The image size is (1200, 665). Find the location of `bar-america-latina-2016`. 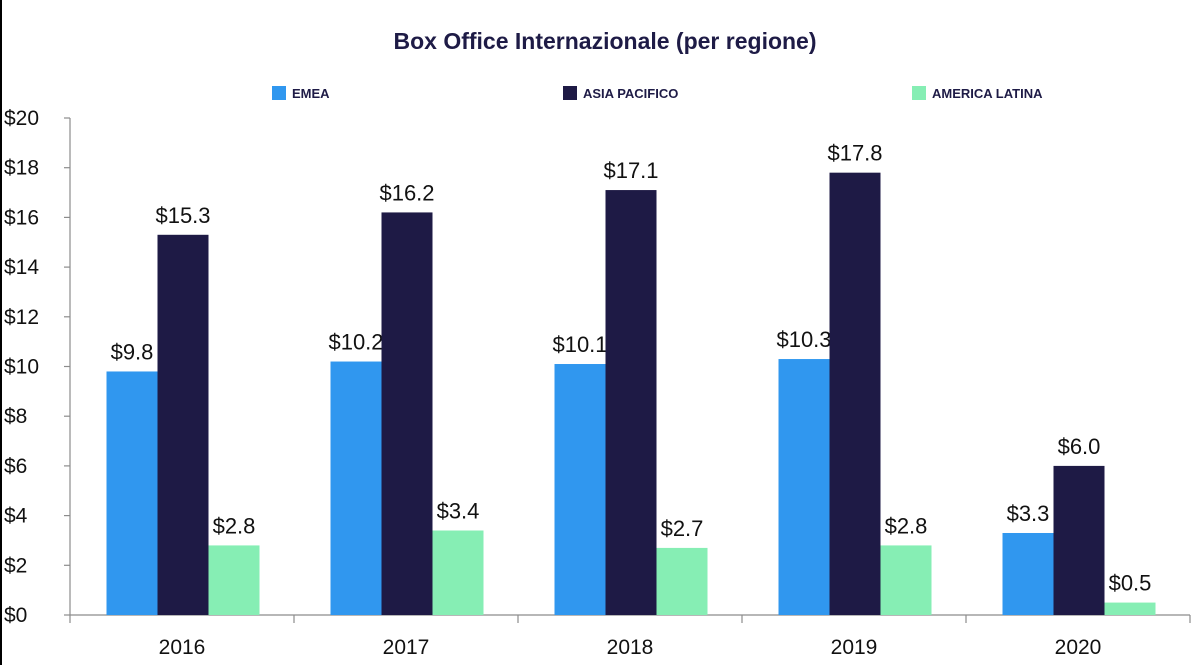

bar-america-latina-2016 is located at coordinates (234, 580).